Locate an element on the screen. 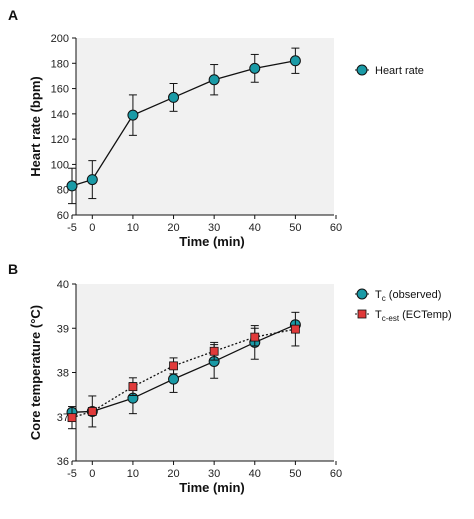 The height and width of the screenshot is (519, 474). y-tick-label: 140 is located at coordinates (60, 115).